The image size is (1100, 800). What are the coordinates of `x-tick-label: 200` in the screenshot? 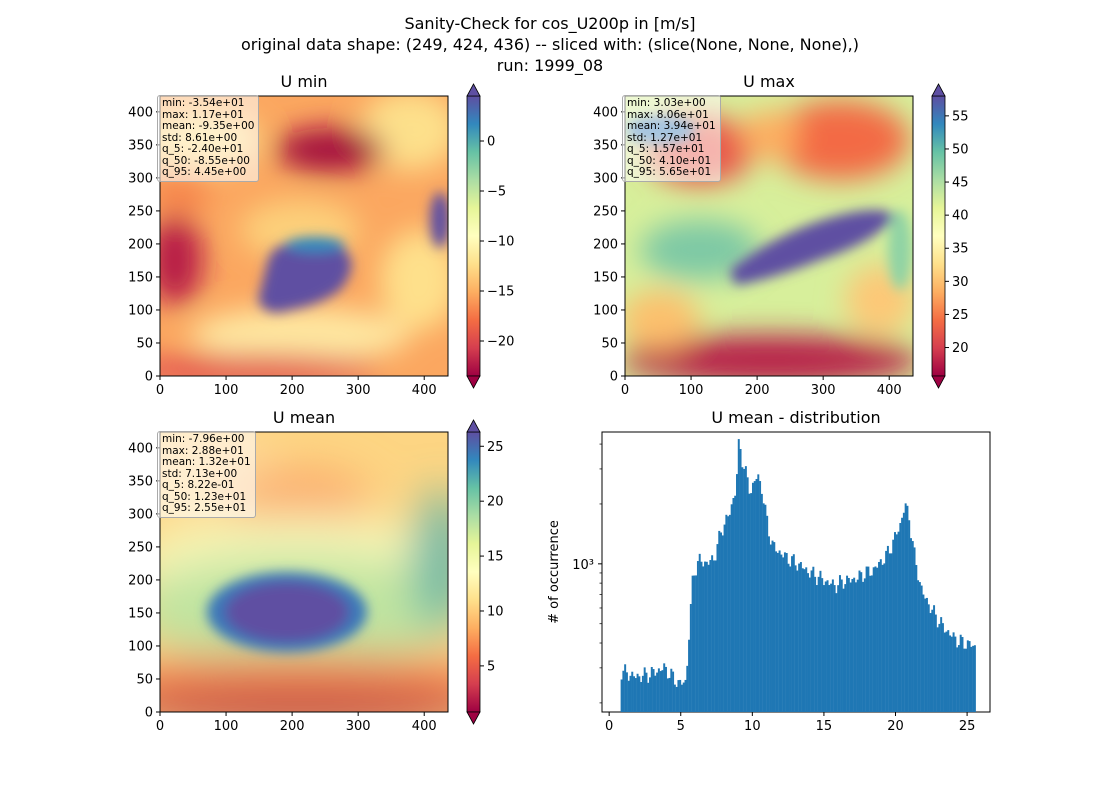 It's located at (292, 726).